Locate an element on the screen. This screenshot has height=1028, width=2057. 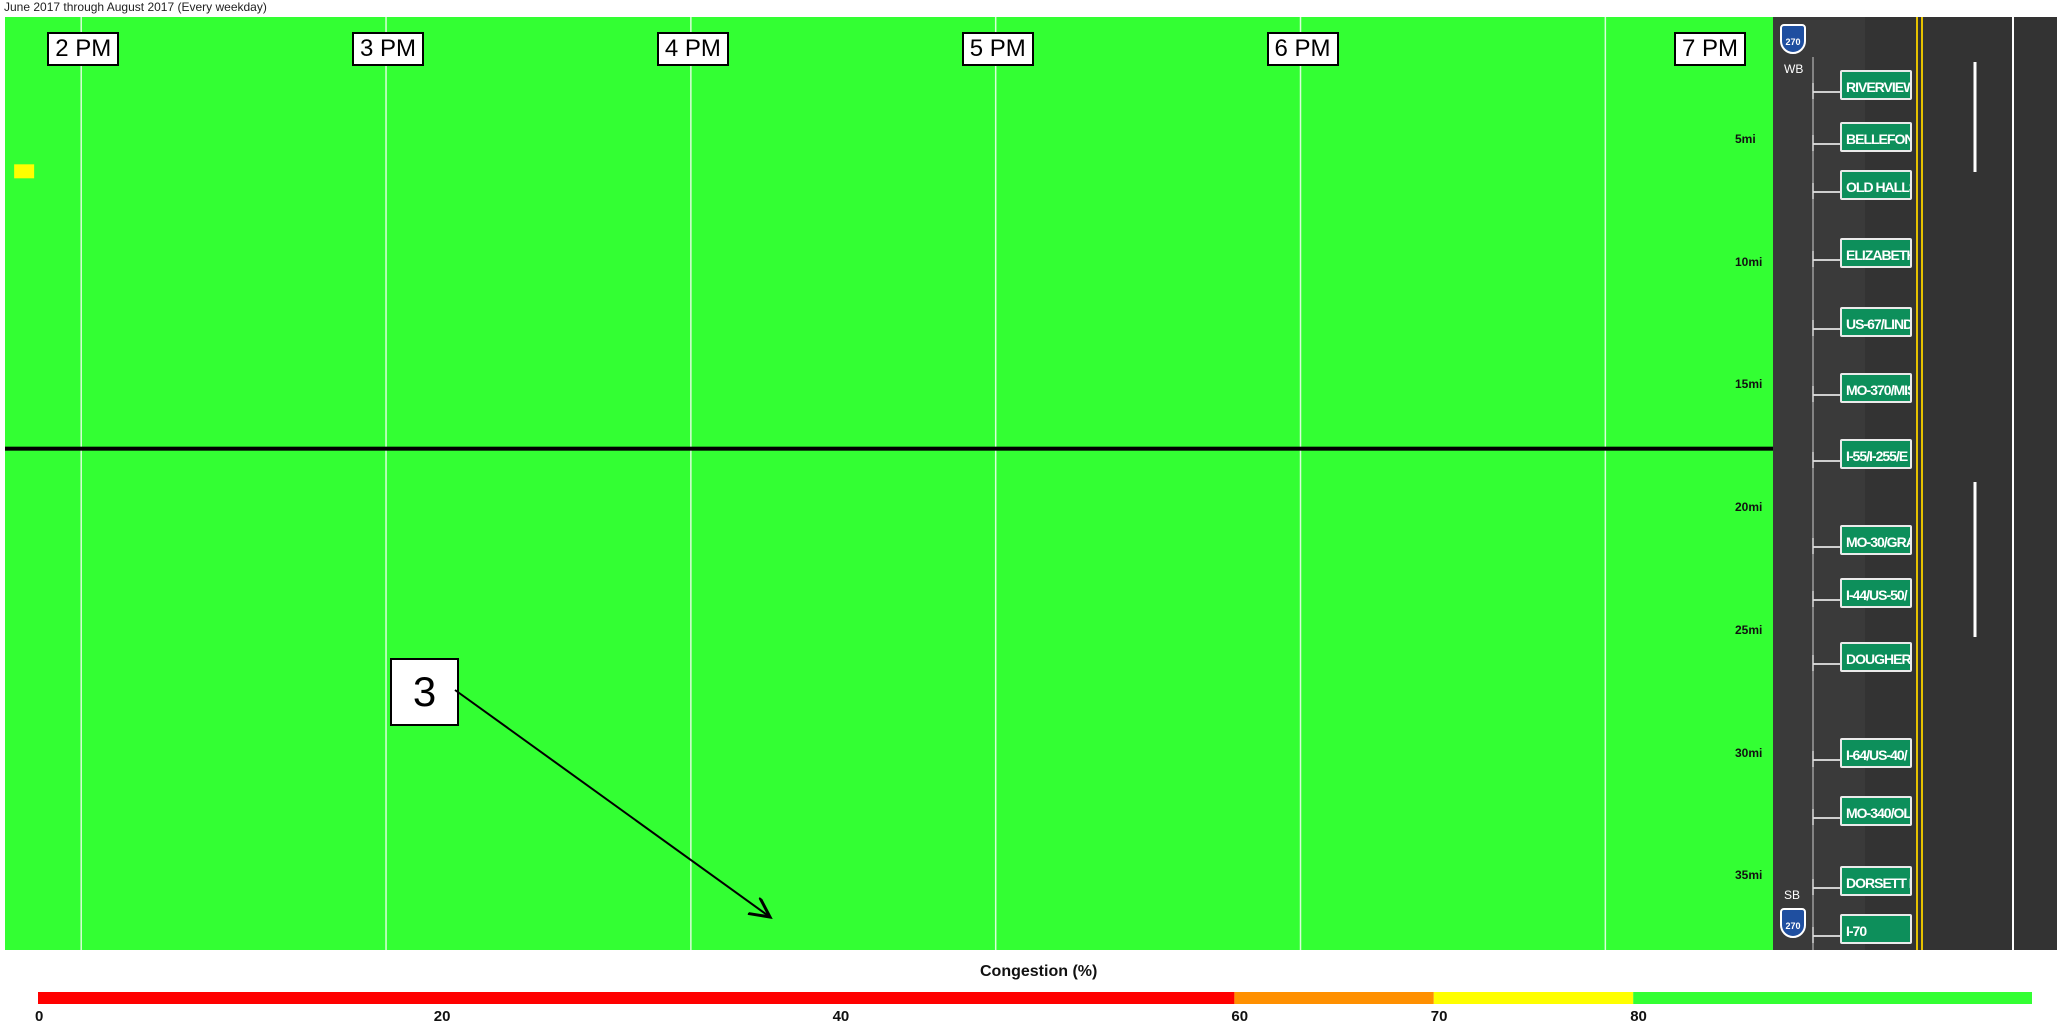
exit-sign: ELIZABETH/I is located at coordinates (1876, 253).